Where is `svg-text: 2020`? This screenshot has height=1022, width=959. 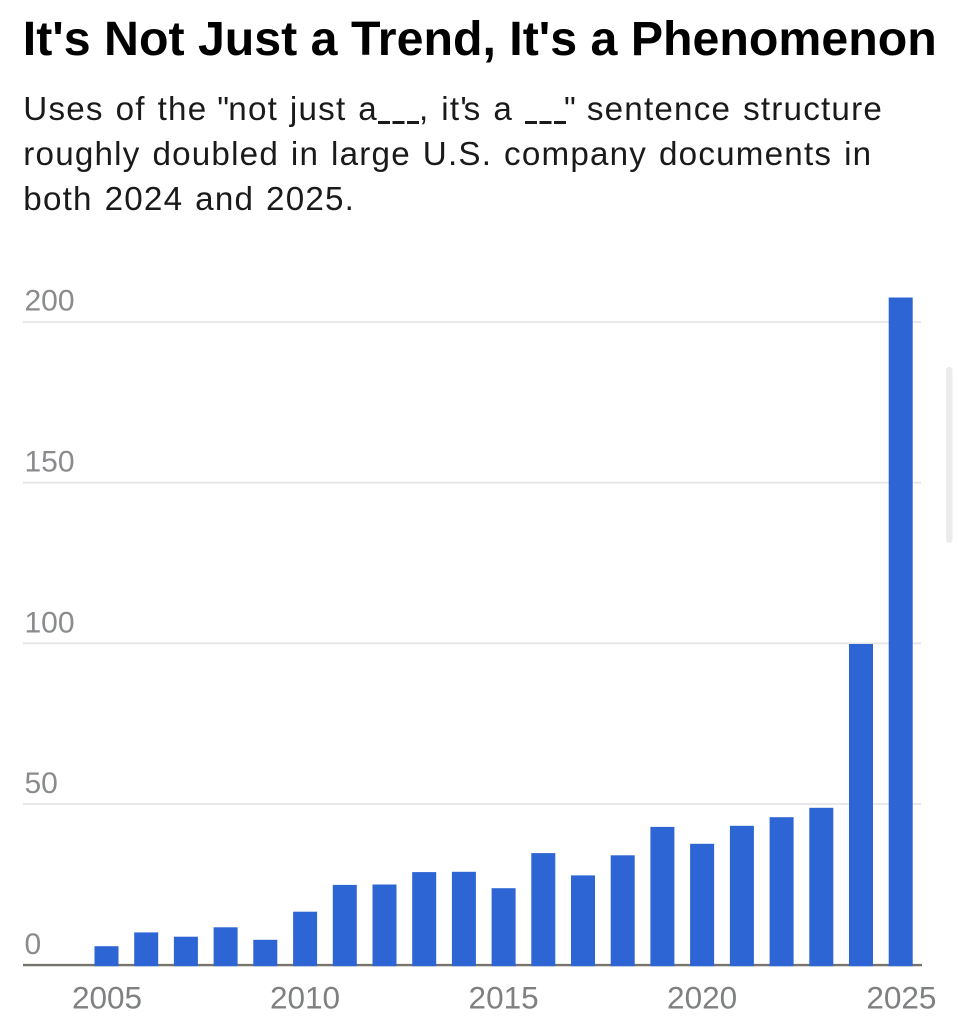
svg-text: 2020 is located at coordinates (702, 998).